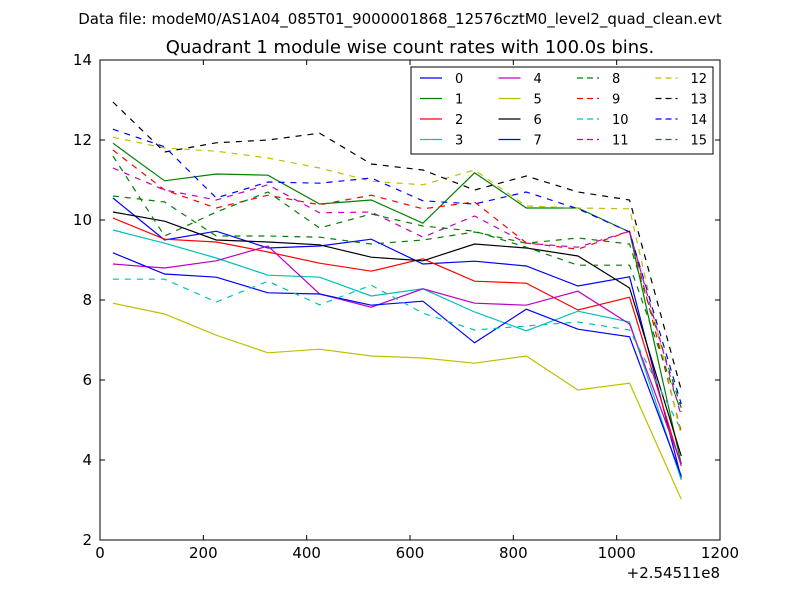  What do you see at coordinates (699, 100) in the screenshot?
I see `legend-label-13: 13` at bounding box center [699, 100].